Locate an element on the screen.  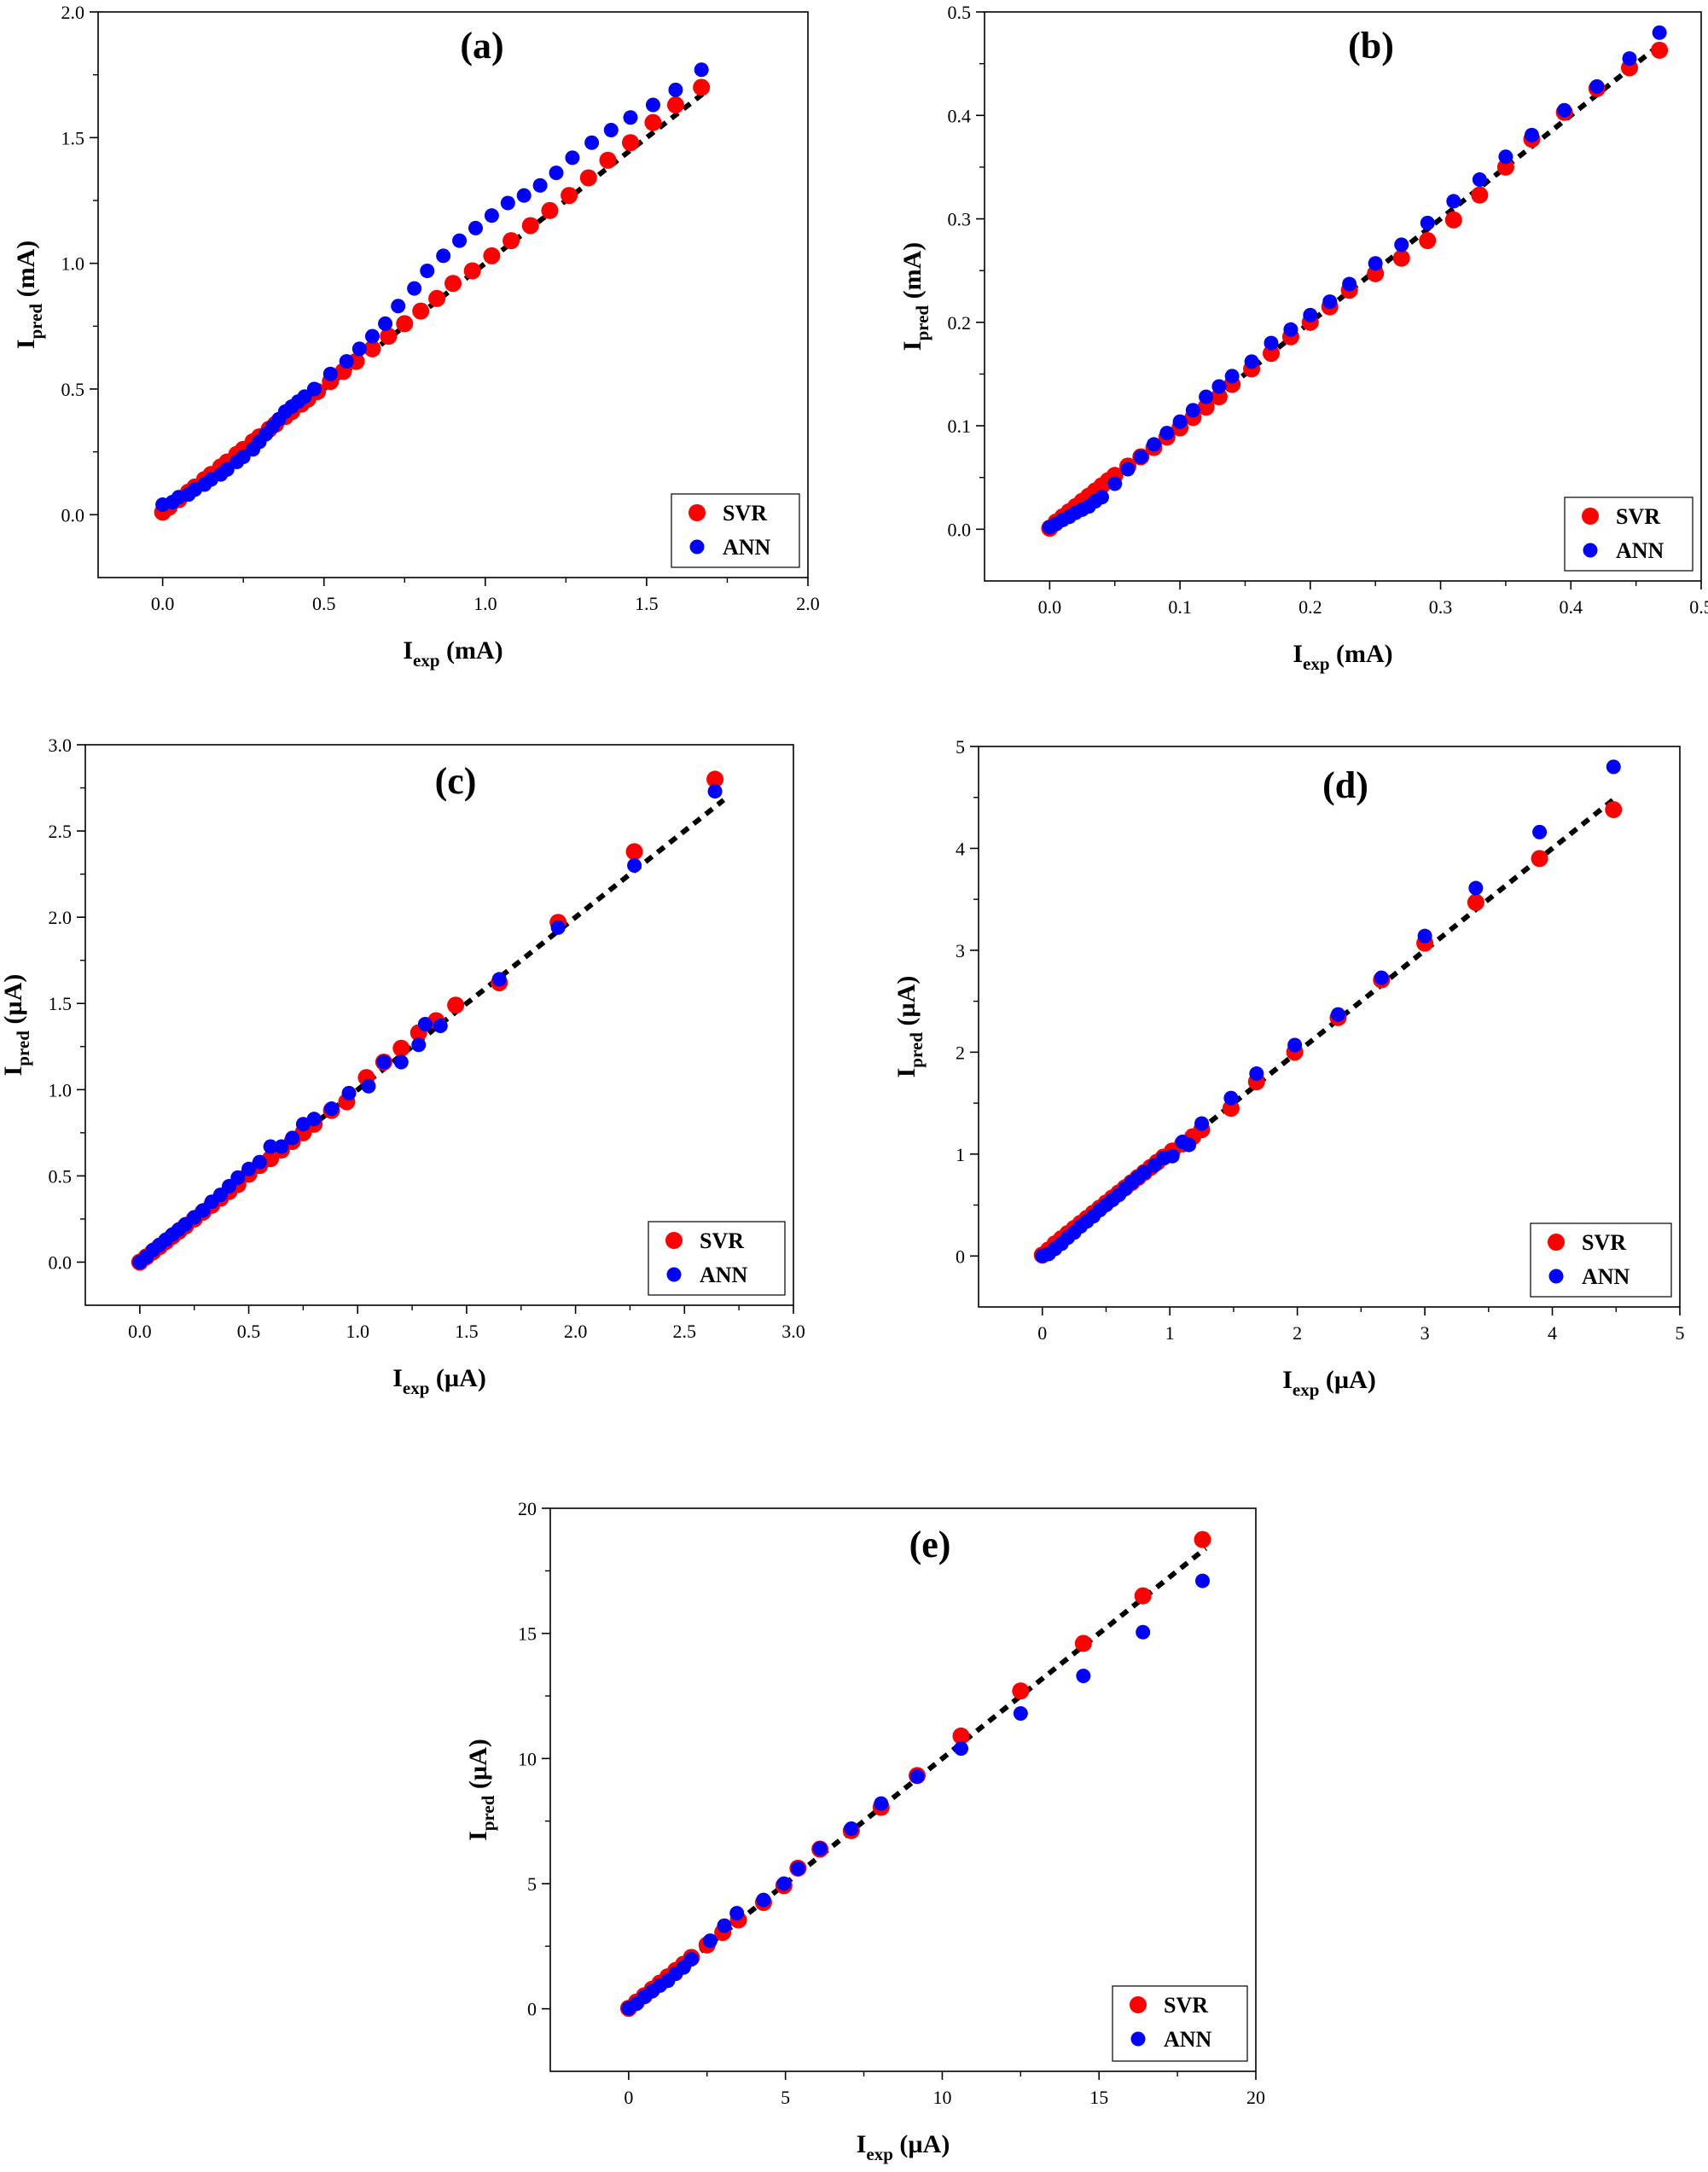
x-tick-label: 0.0 is located at coordinates (140, 1331).